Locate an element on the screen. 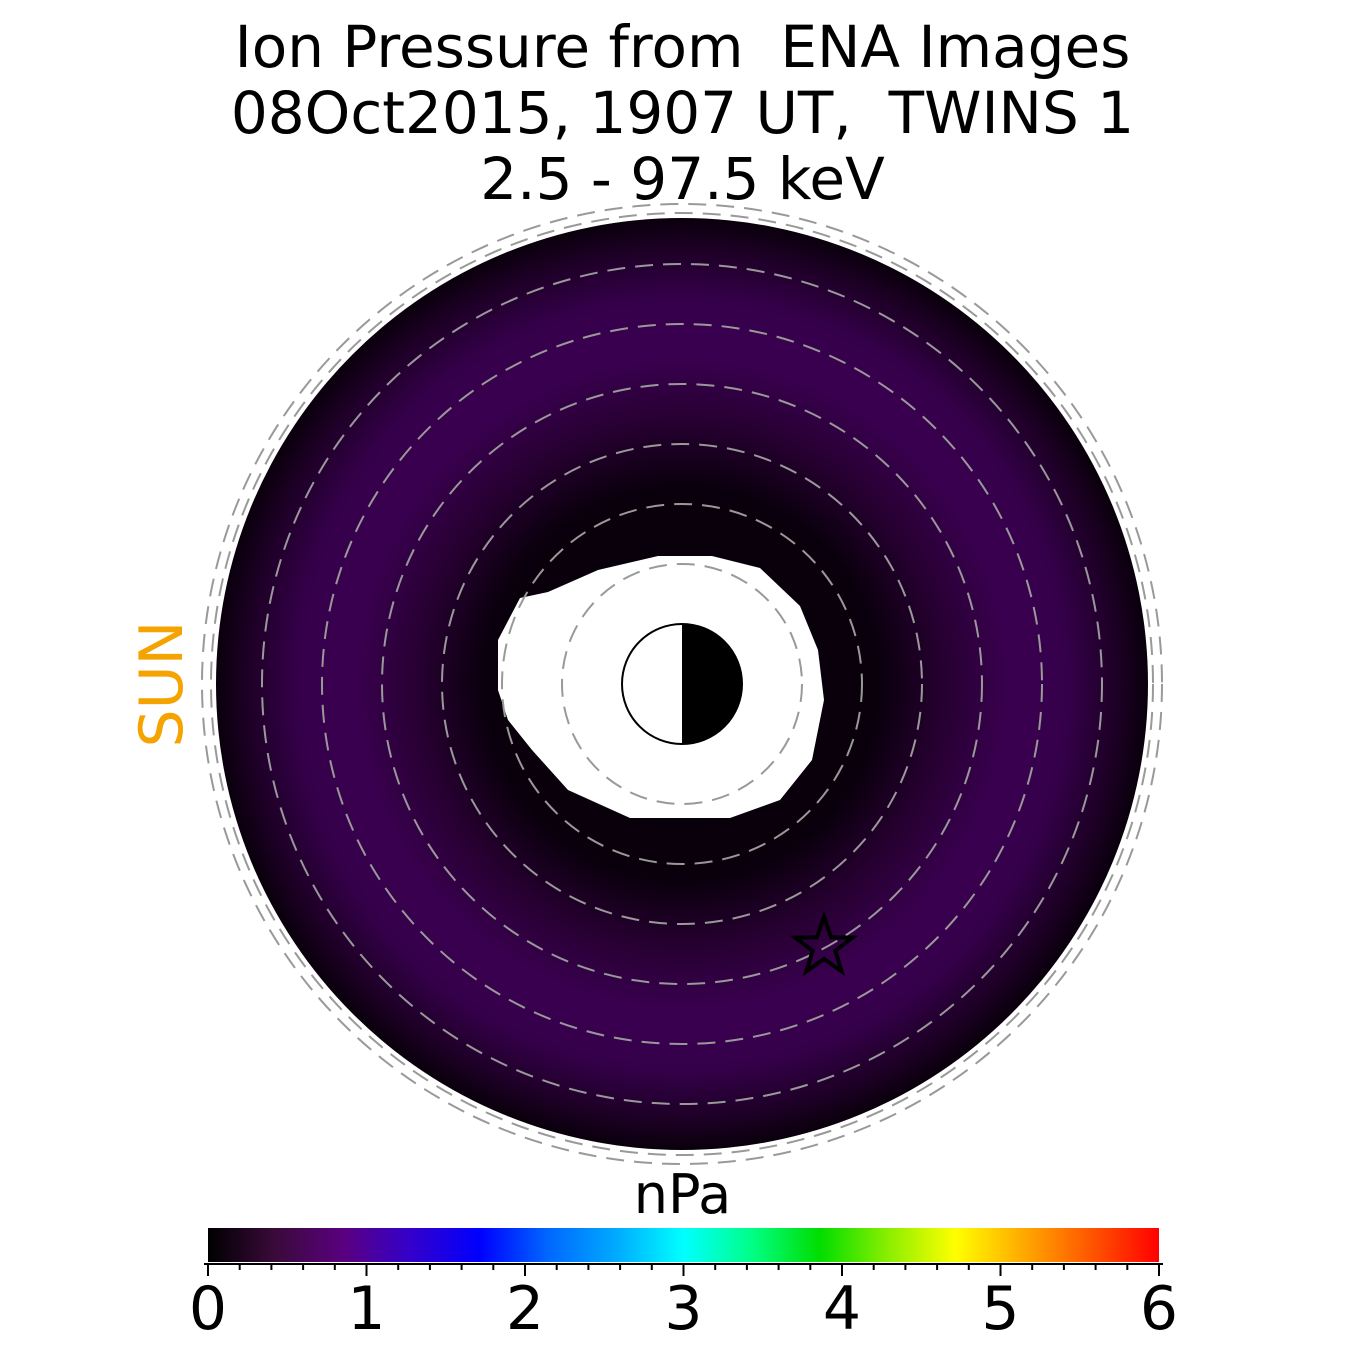 This screenshot has width=1365, height=1365. colorbar-tick-label: 3 is located at coordinates (683, 1309).